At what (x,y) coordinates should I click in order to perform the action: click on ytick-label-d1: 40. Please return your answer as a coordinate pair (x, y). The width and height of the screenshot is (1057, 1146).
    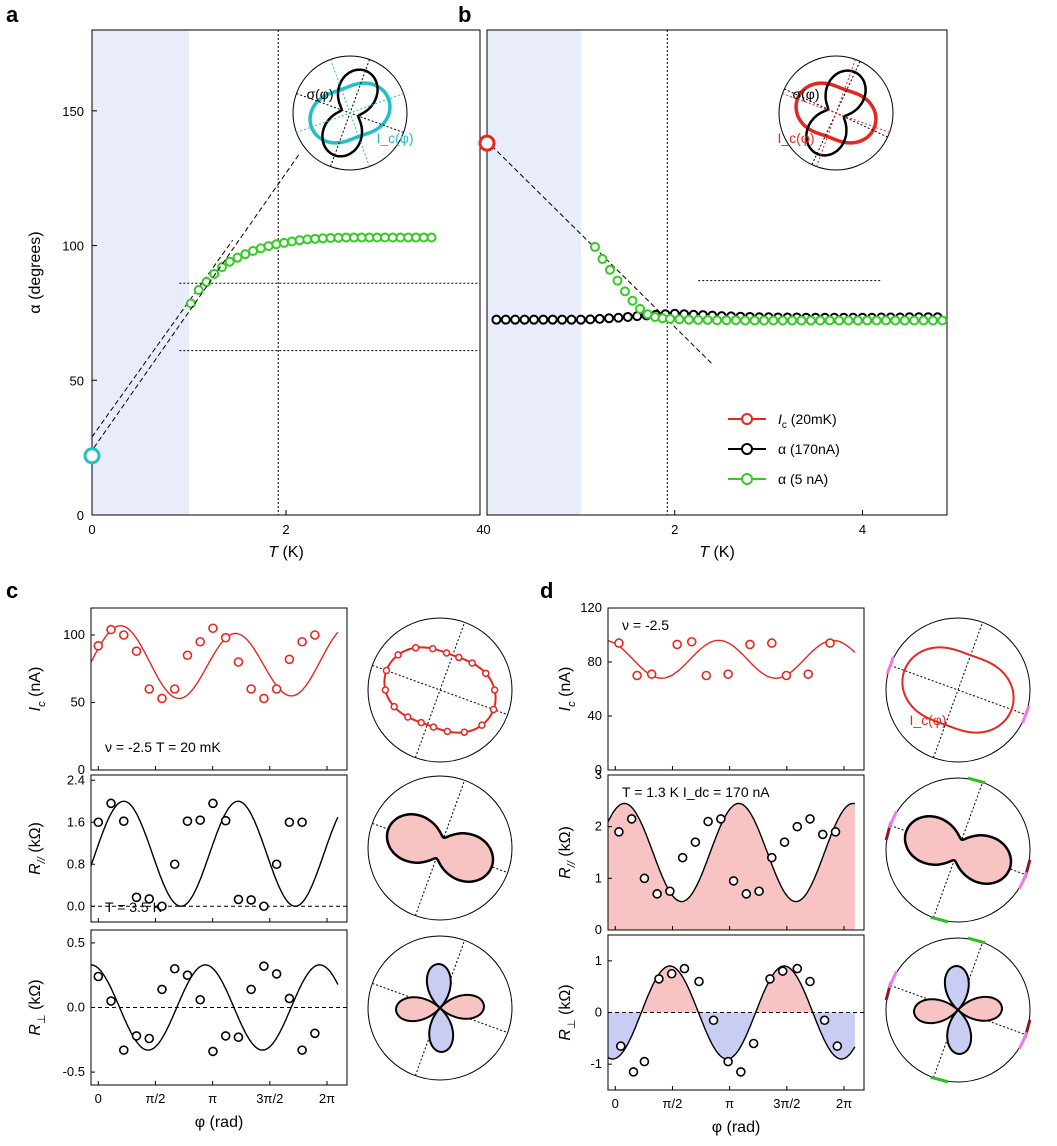
    Looking at the image, I should click on (595, 715).